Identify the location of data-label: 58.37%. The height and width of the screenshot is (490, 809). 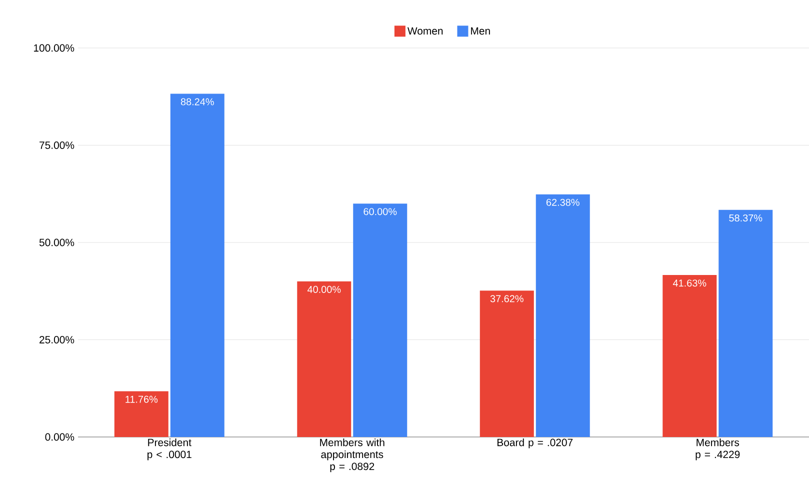
(745, 218).